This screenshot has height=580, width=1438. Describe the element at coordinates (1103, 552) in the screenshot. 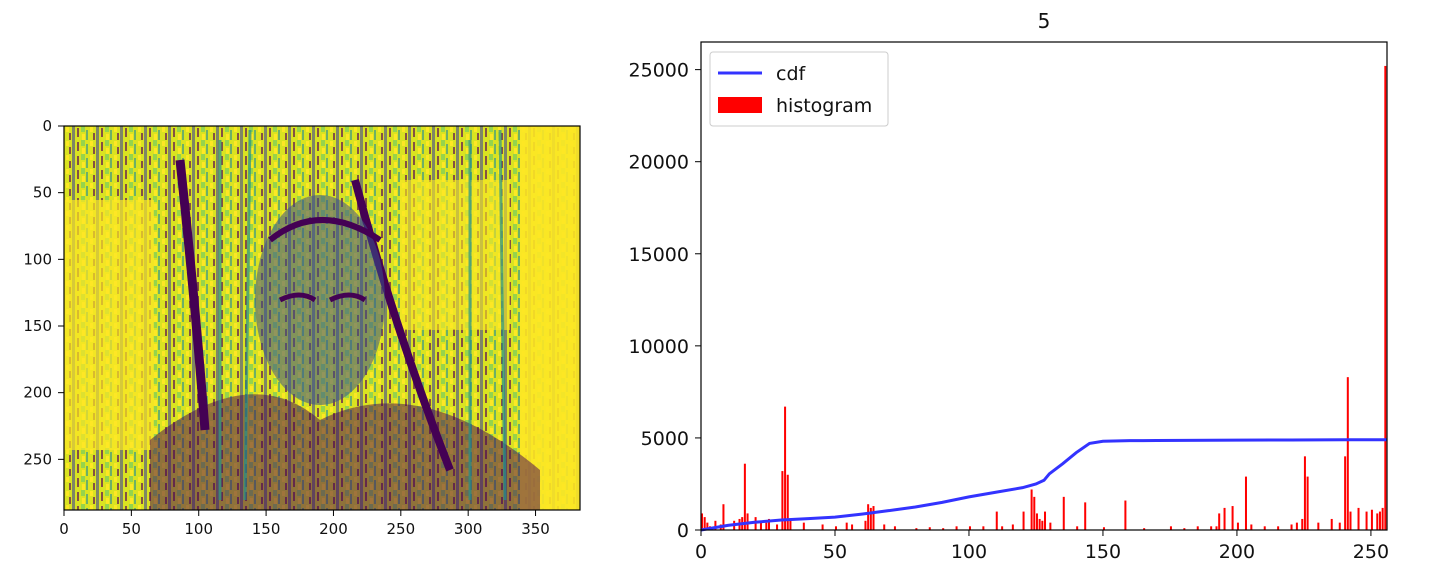

I see `x-tick-label: 150` at that location.